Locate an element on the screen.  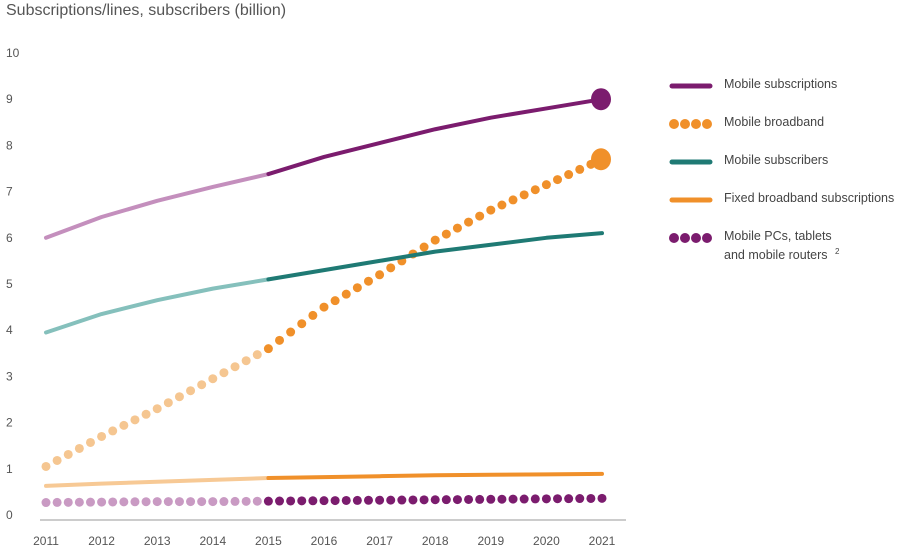
legend-label: Mobile PCs, tablets and mobile routers 2 is located at coordinates (782, 246).